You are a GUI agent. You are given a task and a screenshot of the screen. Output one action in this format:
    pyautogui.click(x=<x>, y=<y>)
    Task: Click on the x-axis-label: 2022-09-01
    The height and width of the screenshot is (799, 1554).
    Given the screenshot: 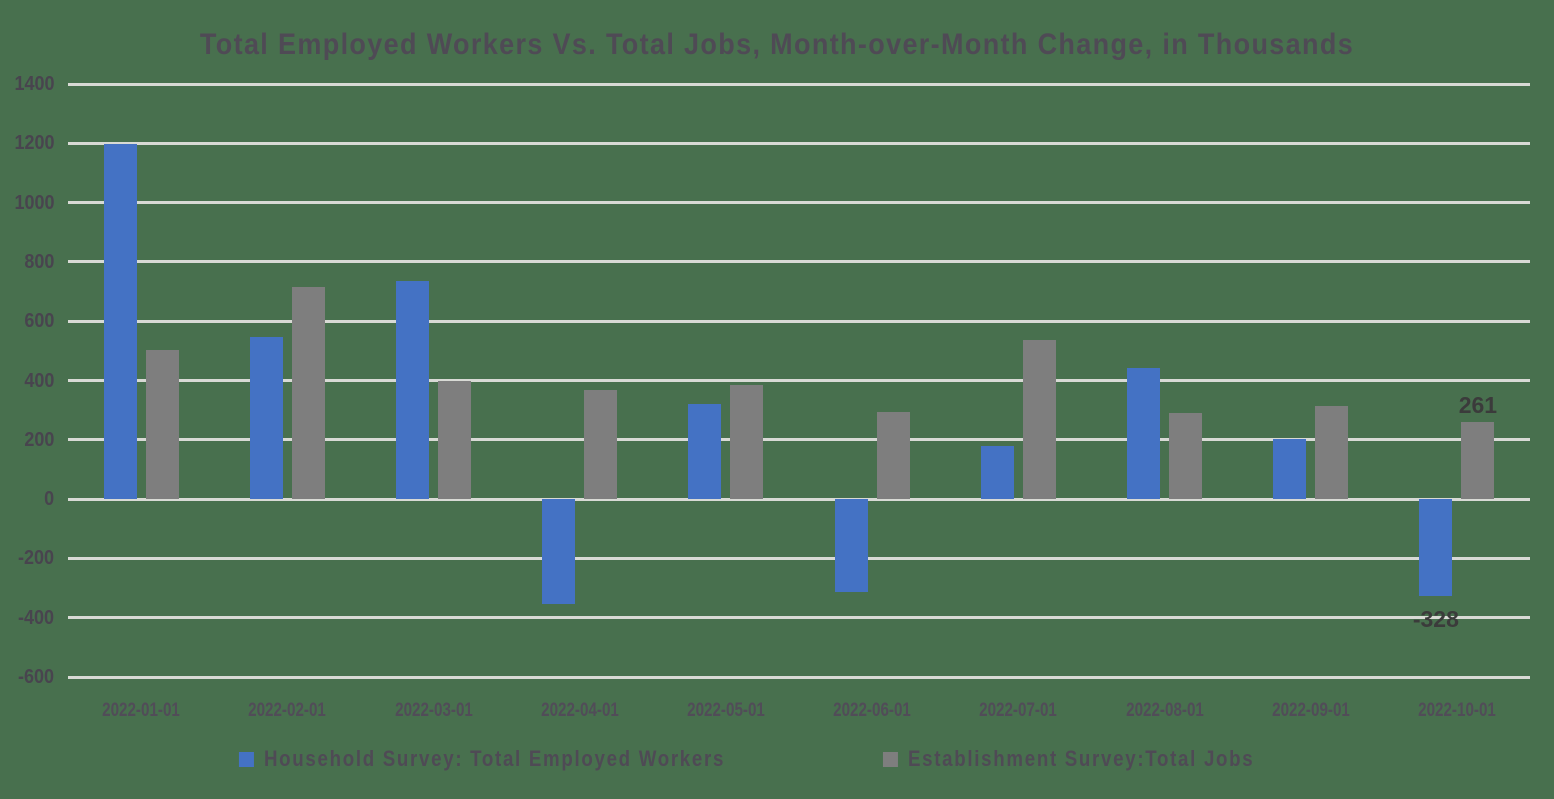 What is the action you would take?
    pyautogui.click(x=1310, y=710)
    